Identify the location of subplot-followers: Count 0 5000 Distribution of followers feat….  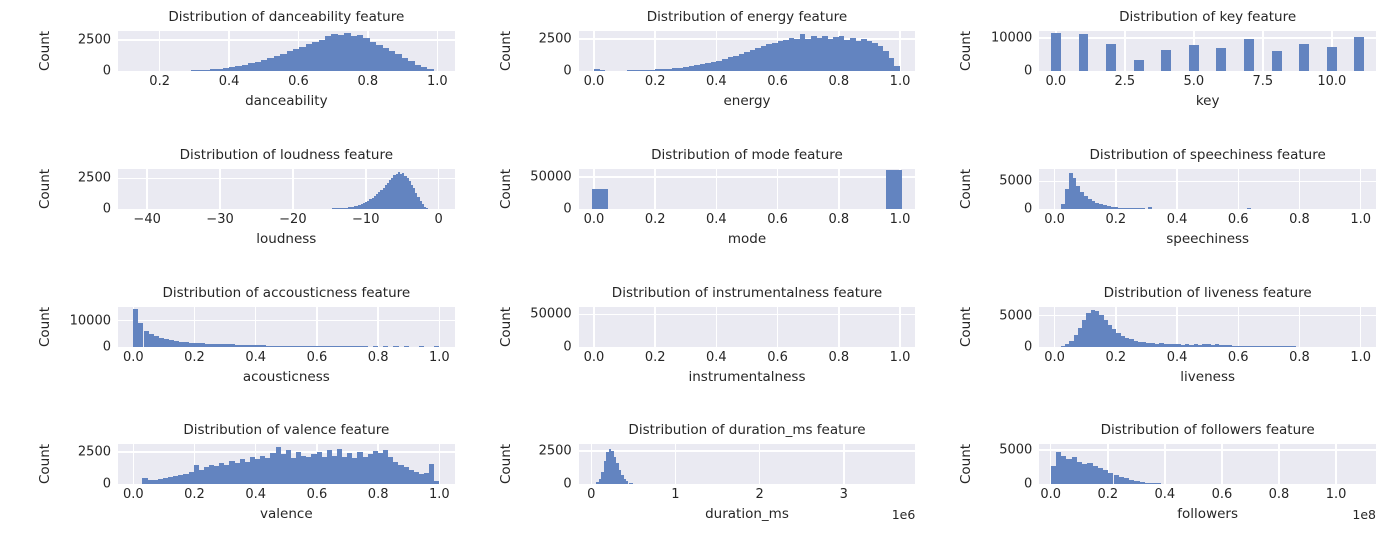
(1151, 482).